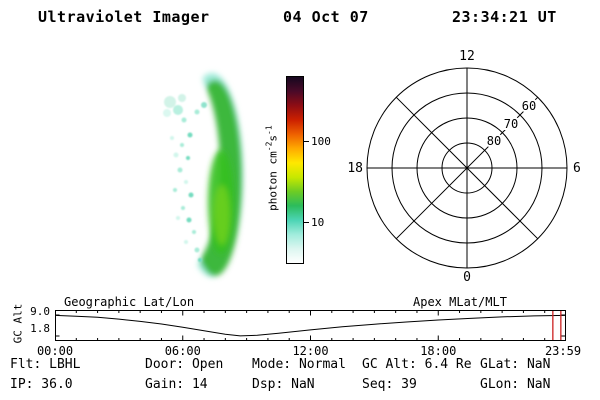  What do you see at coordinates (55, 351) in the screenshot?
I see `strip-xtick-0: 00:00` at bounding box center [55, 351].